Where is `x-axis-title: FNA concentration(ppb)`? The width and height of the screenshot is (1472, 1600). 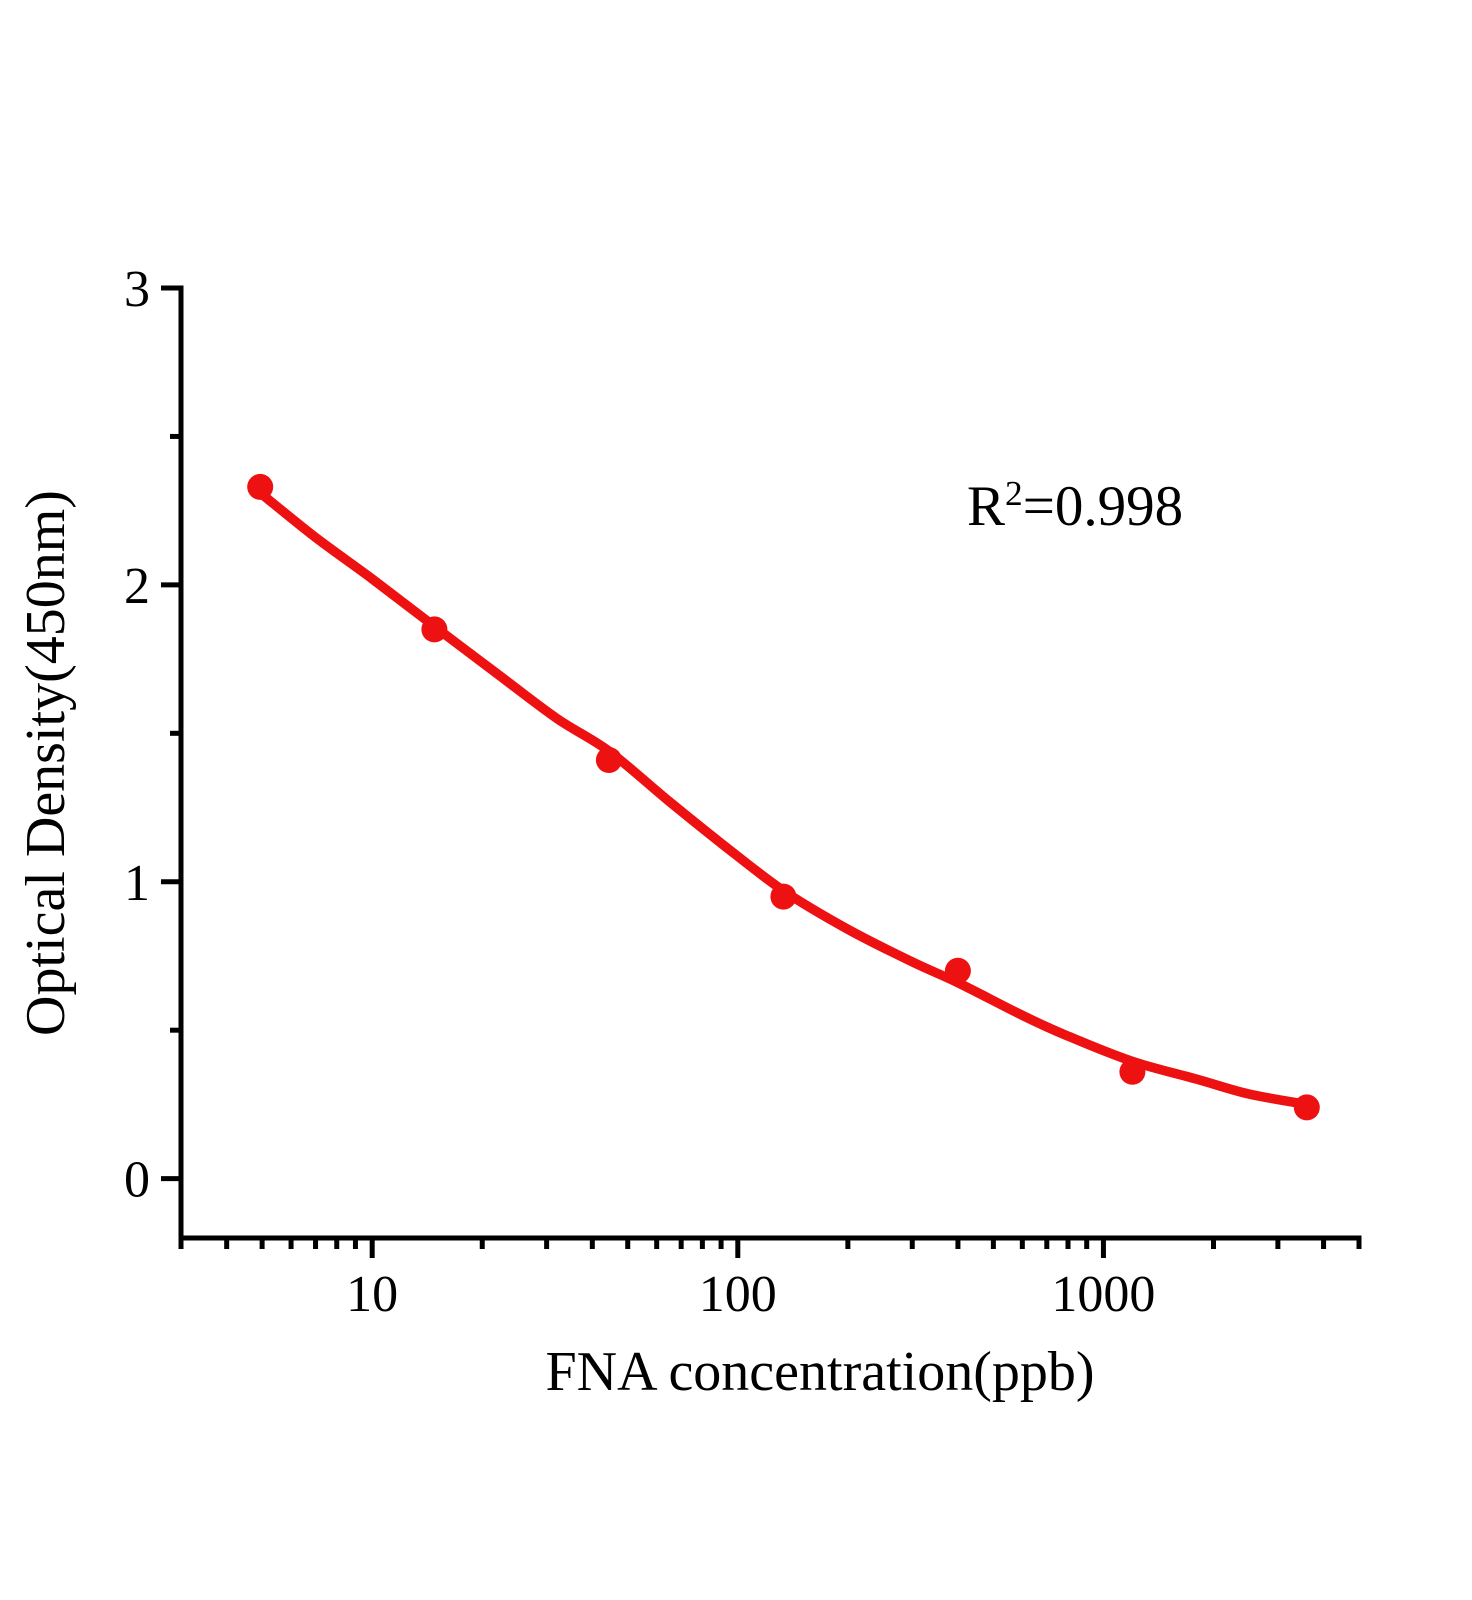 x-axis-title: FNA concentration(ppb) is located at coordinates (820, 1372).